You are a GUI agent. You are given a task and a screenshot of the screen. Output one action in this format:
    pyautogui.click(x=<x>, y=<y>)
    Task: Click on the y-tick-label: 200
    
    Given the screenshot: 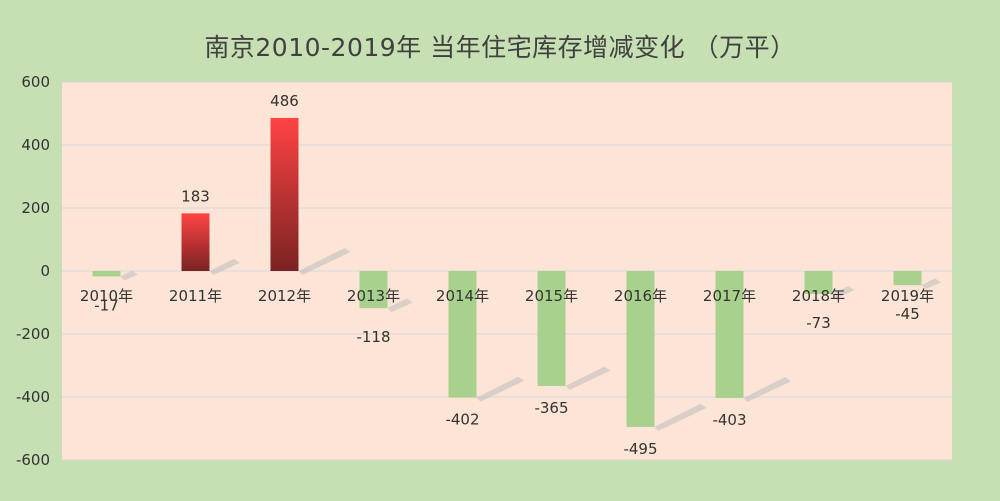 What is the action you would take?
    pyautogui.click(x=35, y=208)
    